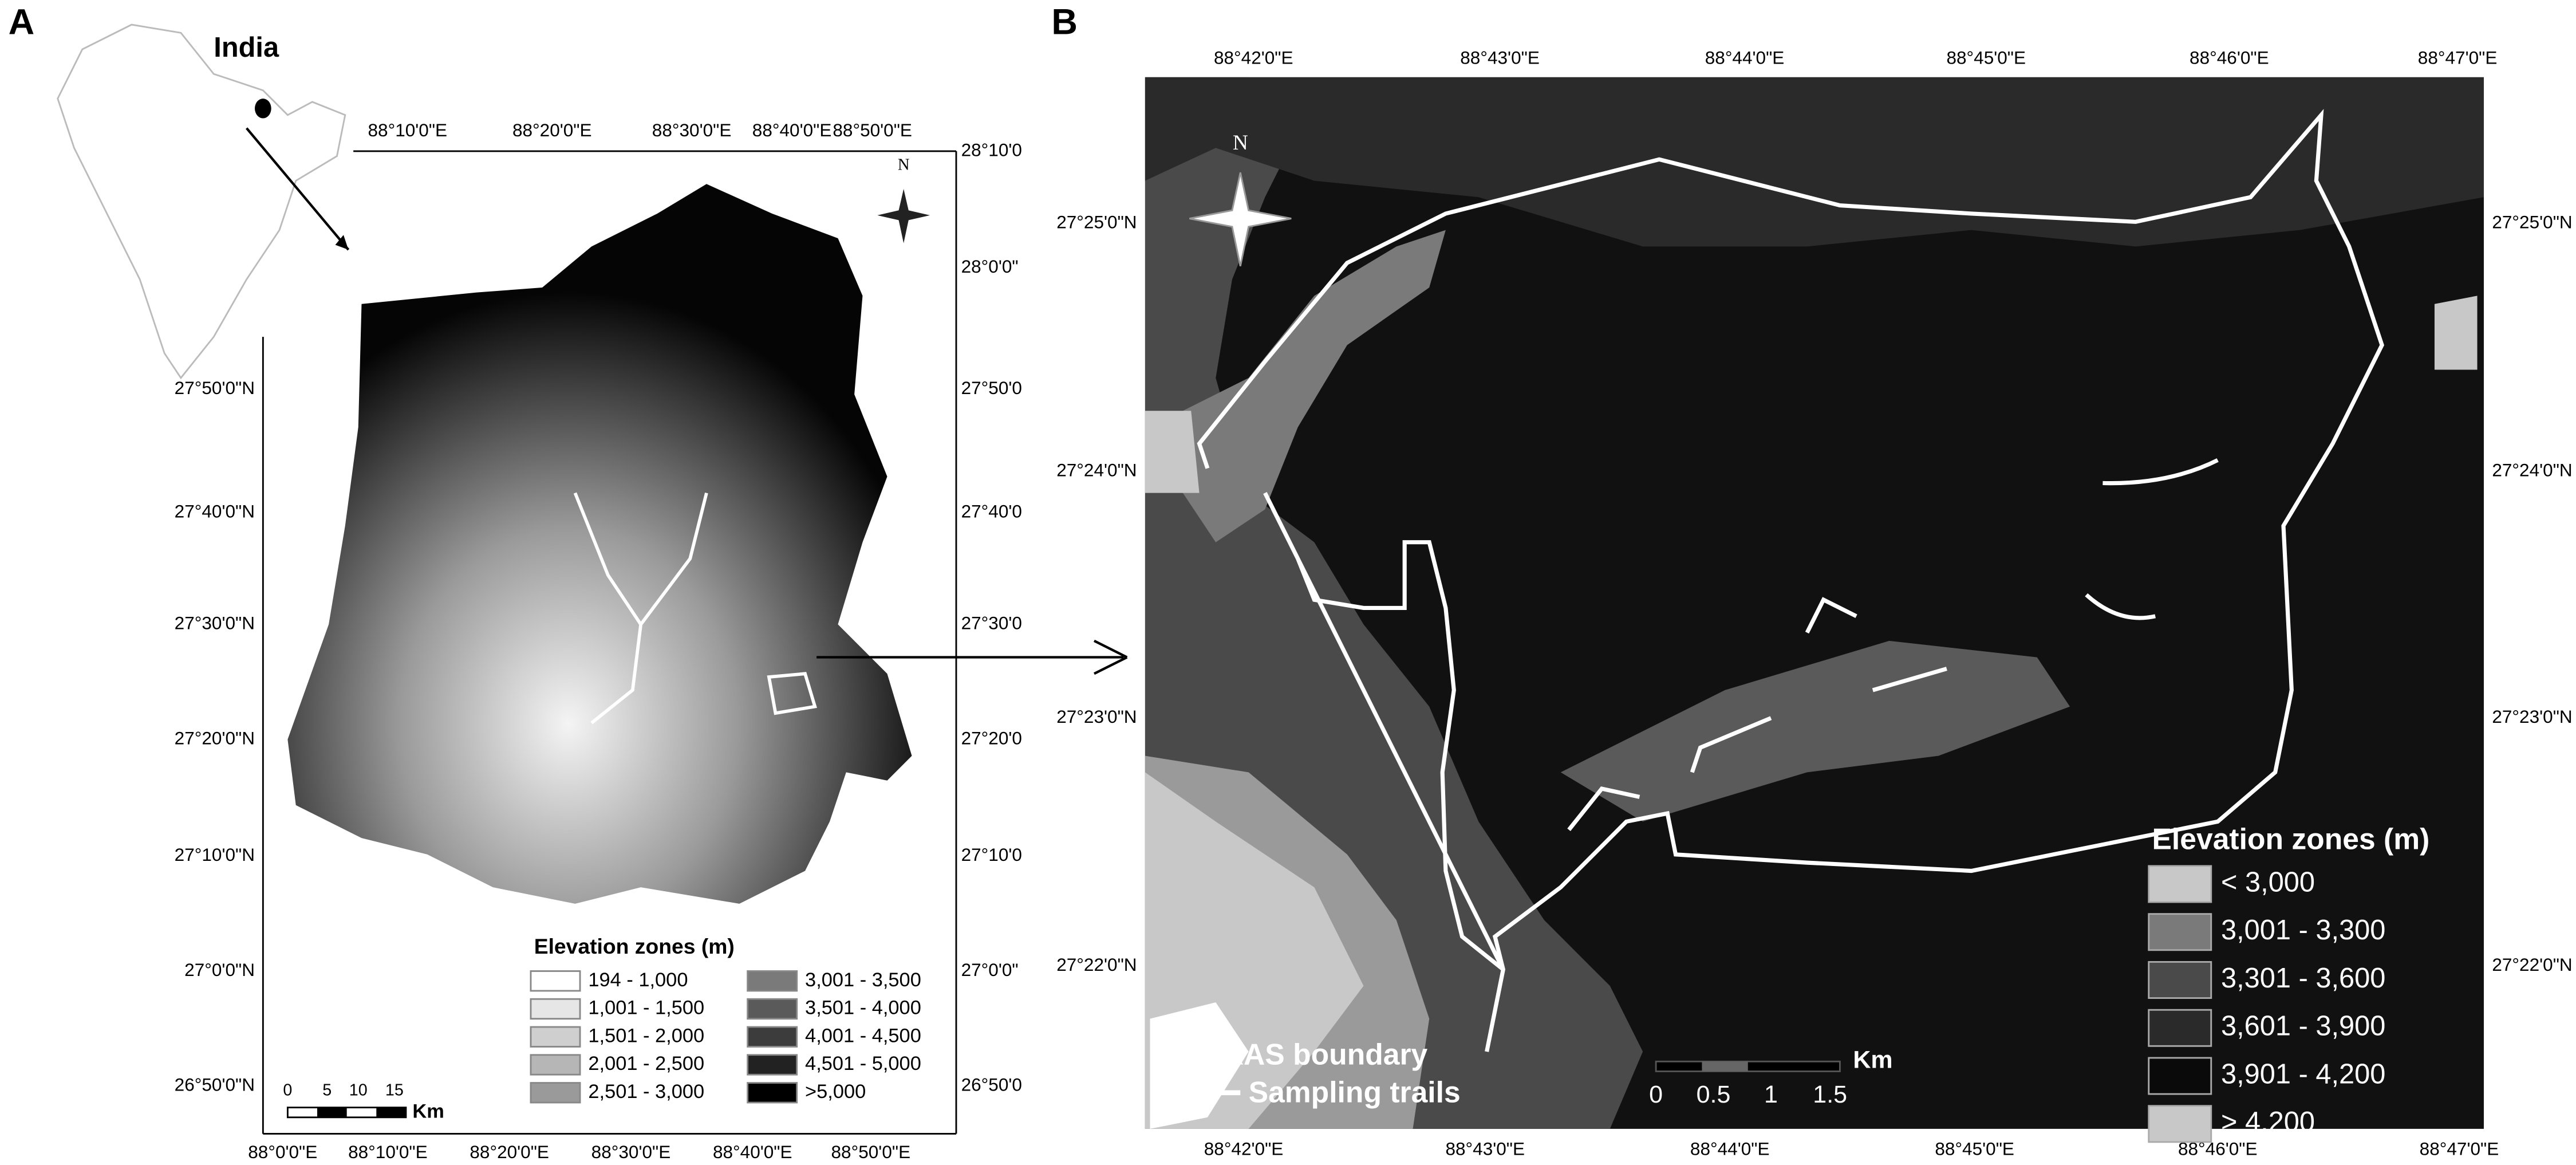  I want to click on legend-label: 3,901 - 4,200, so click(2303, 1073).